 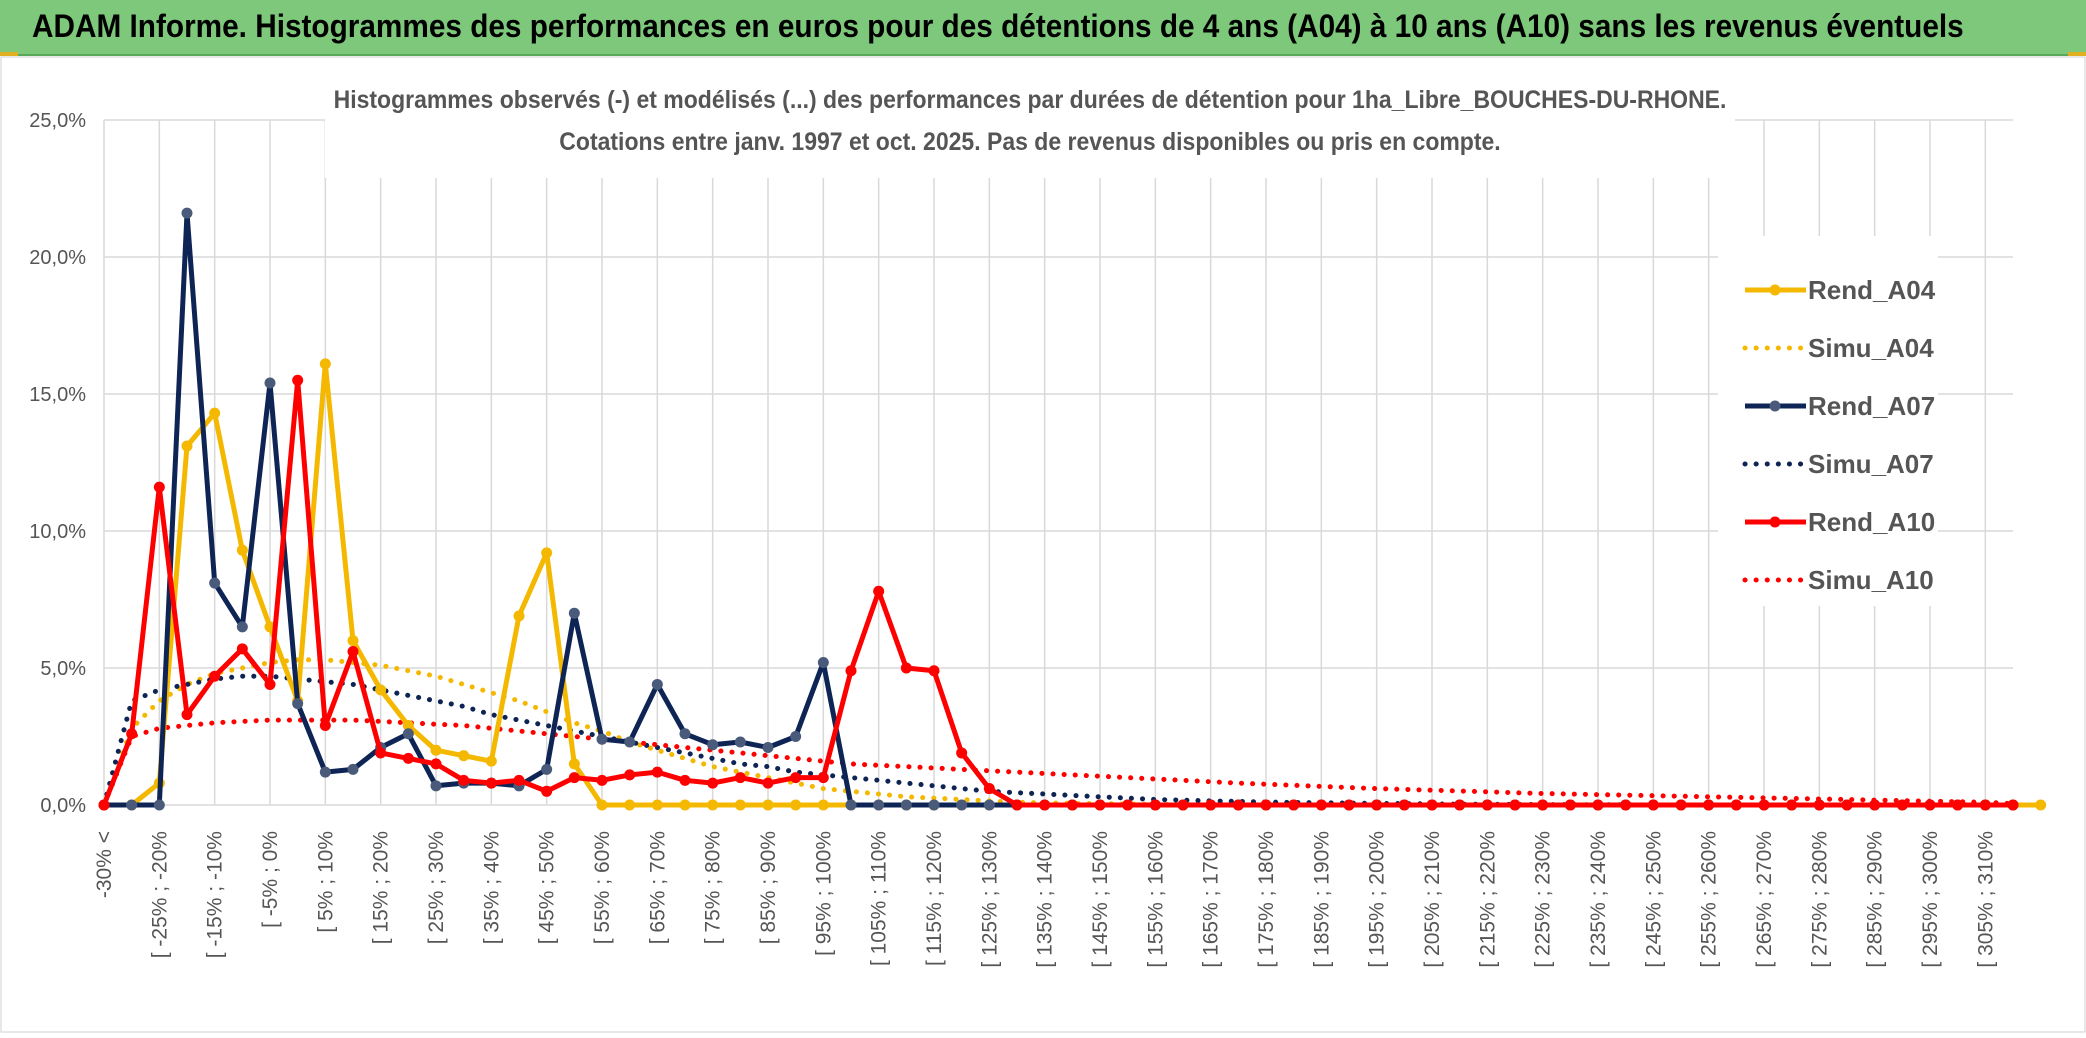 What do you see at coordinates (1872, 290) in the screenshot?
I see `legend-label-rend_a04: Rend_A04` at bounding box center [1872, 290].